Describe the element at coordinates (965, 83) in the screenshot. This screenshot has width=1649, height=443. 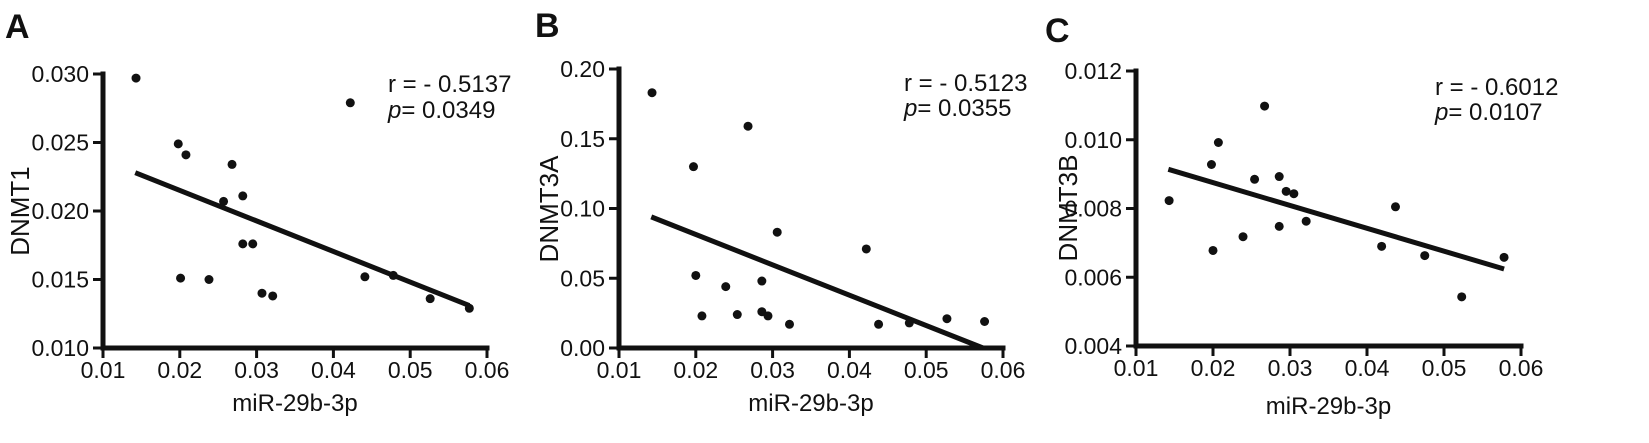
I see `stat-r: r = - 0.5123` at that location.